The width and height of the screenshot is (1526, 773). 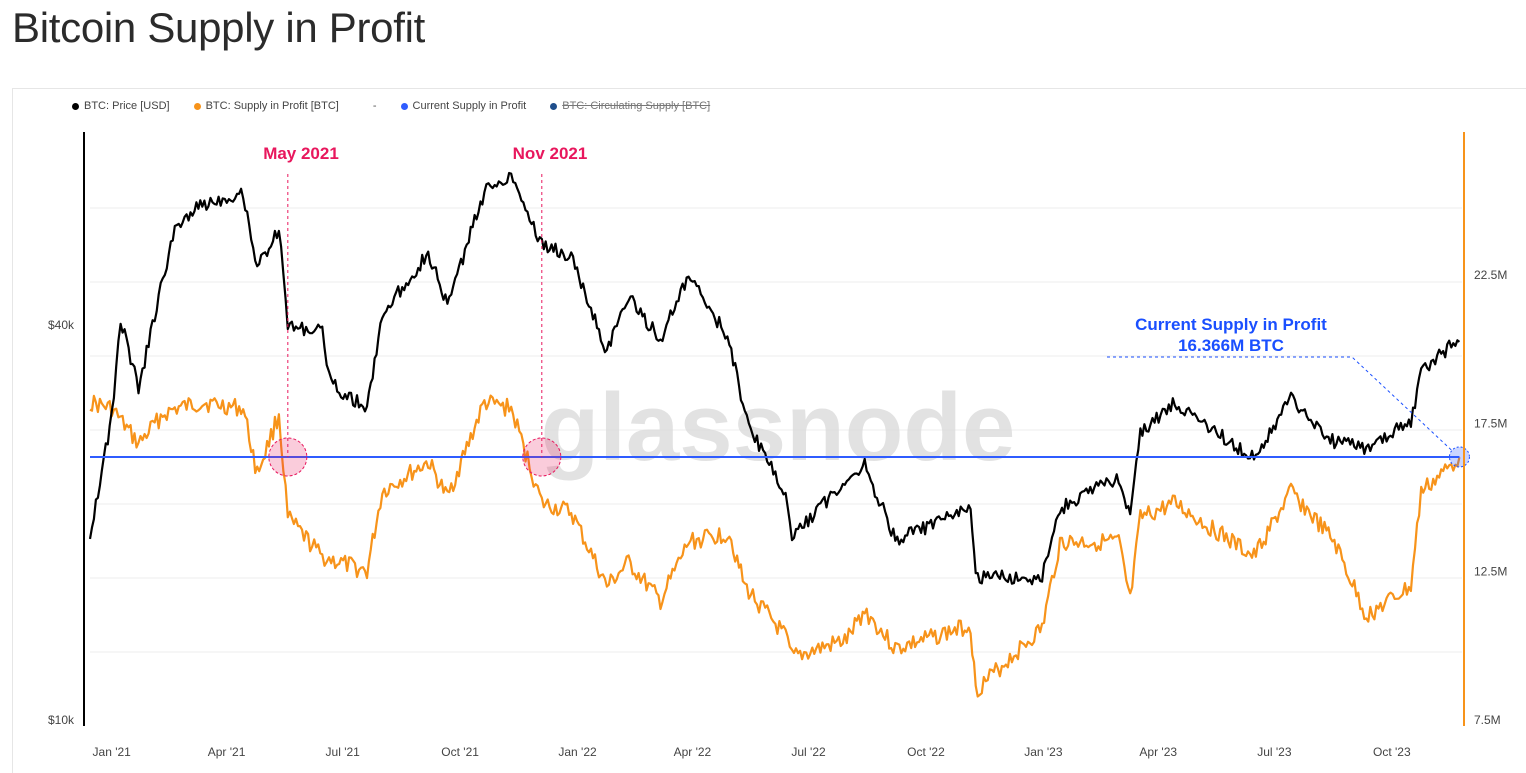 I want to click on legend-item-current-supply: Current Supply in Profit, so click(x=463, y=106).